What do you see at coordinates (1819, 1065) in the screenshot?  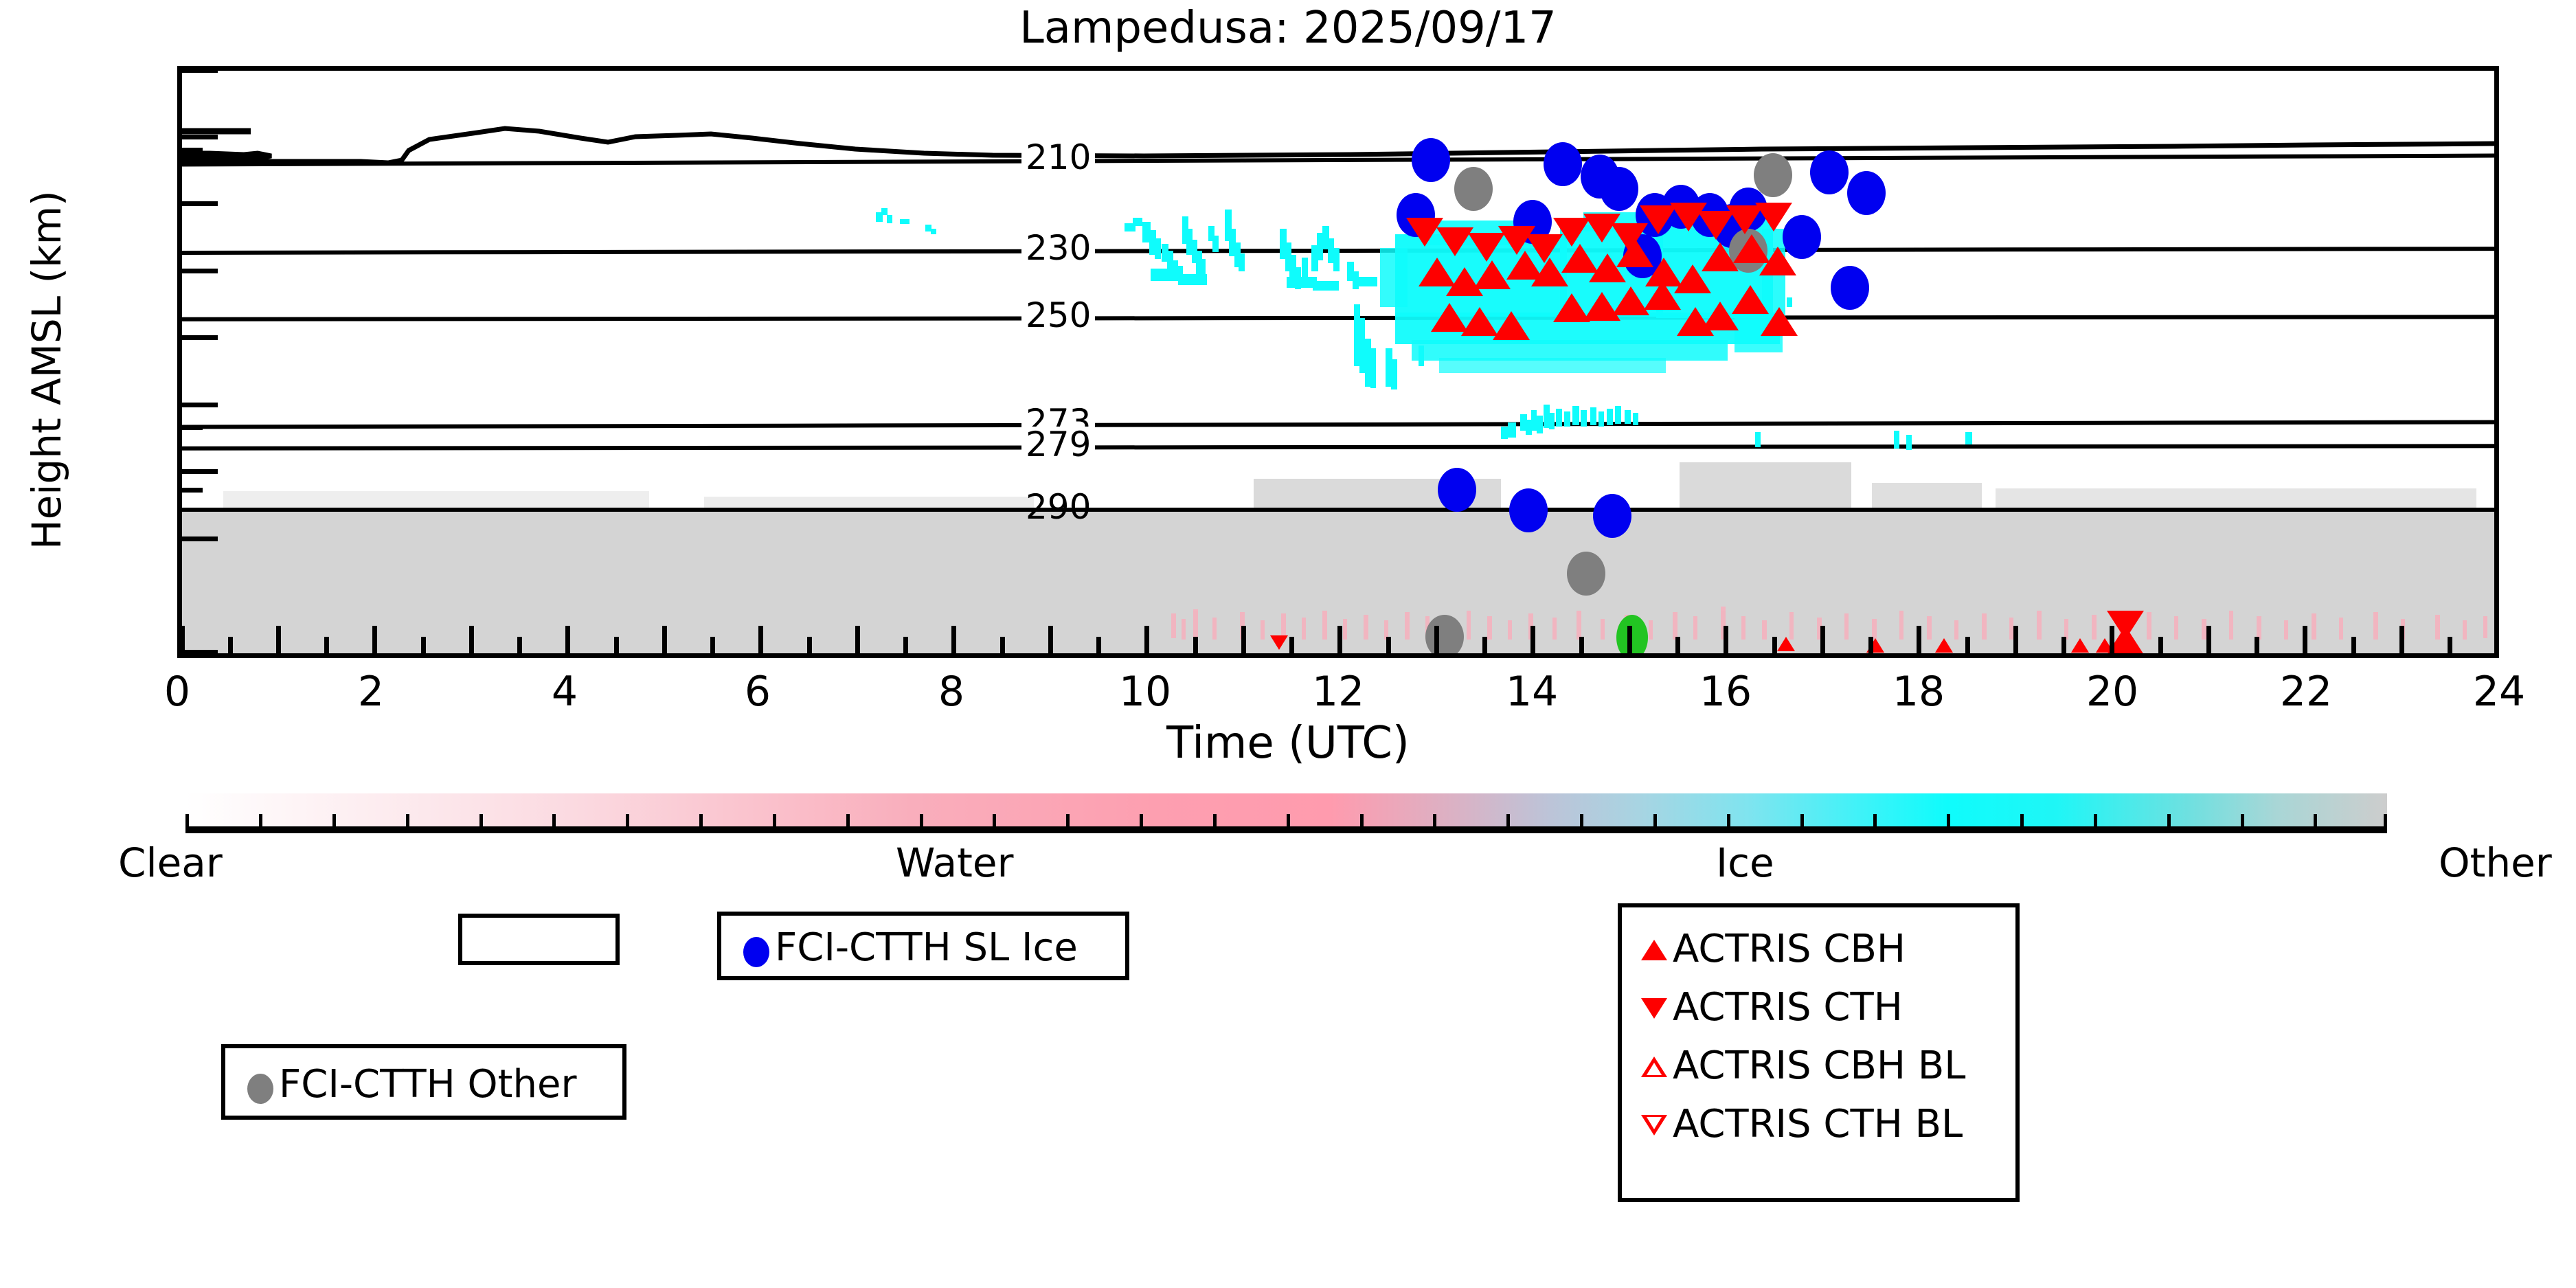 I see `legend-label: ACTRIS CBH BL` at bounding box center [1819, 1065].